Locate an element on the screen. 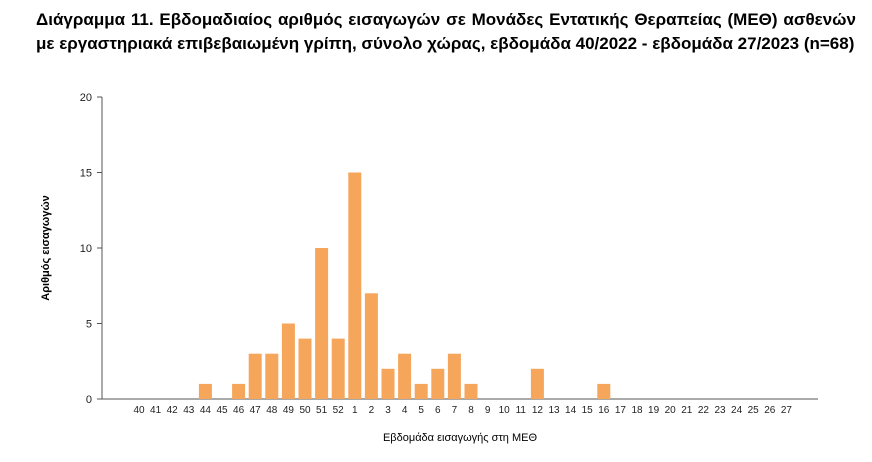 The width and height of the screenshot is (872, 462). x-tick-label: 11 is located at coordinates (521, 410).